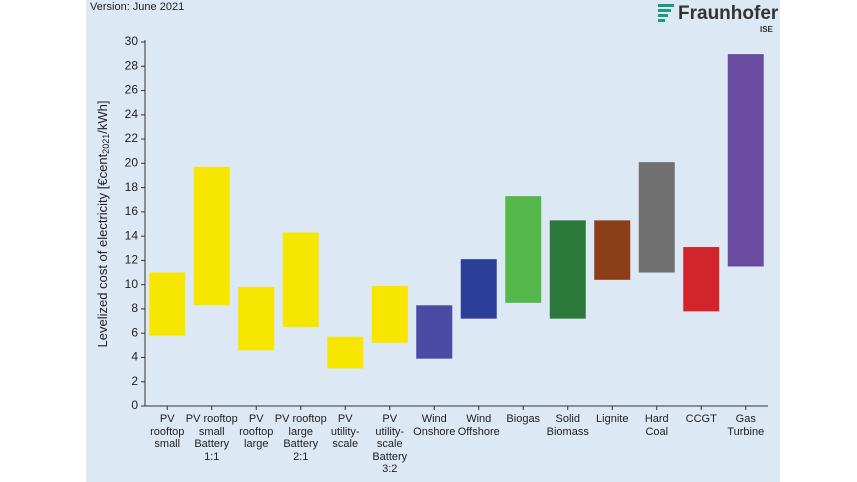 The image size is (857, 482). Describe the element at coordinates (167, 431) in the screenshot. I see `x-tick-label: PV rooftop small` at that location.